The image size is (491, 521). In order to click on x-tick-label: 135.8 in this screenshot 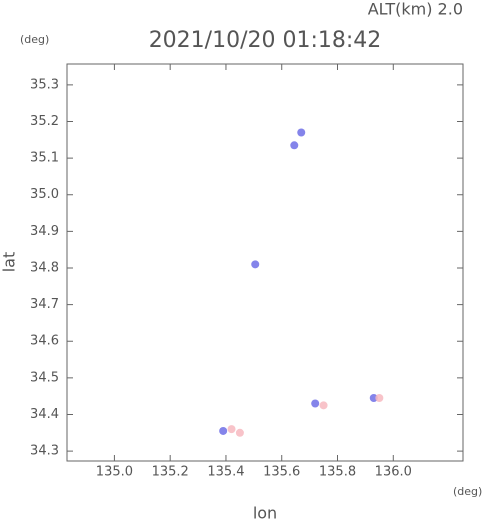, I will do `click(337, 472)`.